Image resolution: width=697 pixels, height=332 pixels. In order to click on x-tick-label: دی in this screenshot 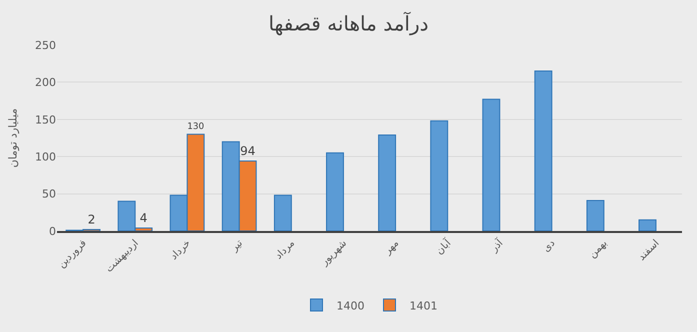, I will do `click(549, 246)`.